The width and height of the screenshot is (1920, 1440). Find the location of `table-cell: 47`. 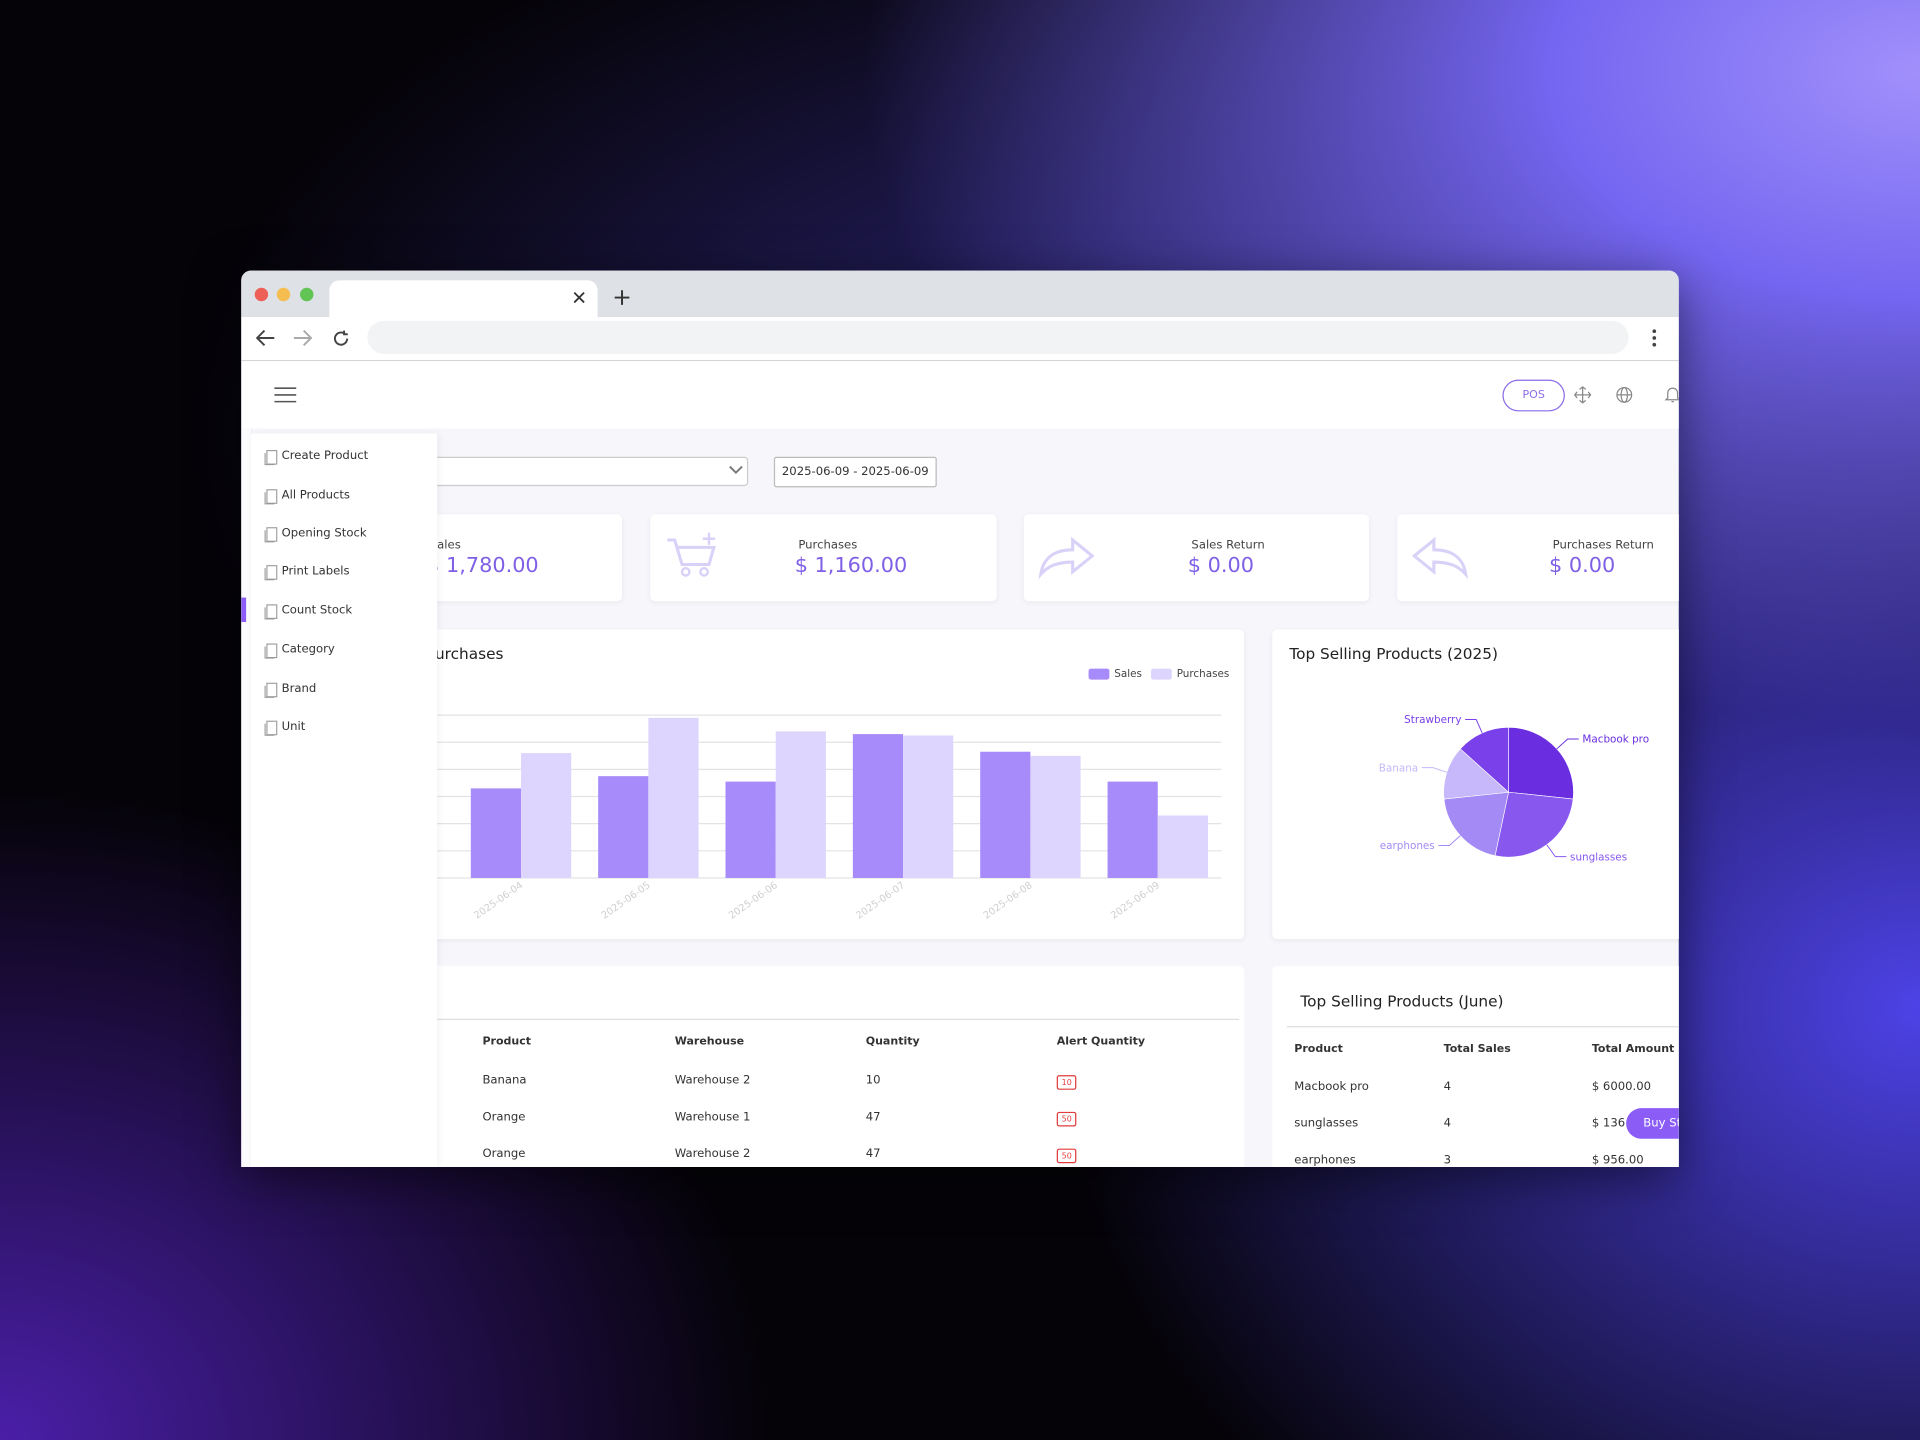

table-cell: 47 is located at coordinates (873, 1154).